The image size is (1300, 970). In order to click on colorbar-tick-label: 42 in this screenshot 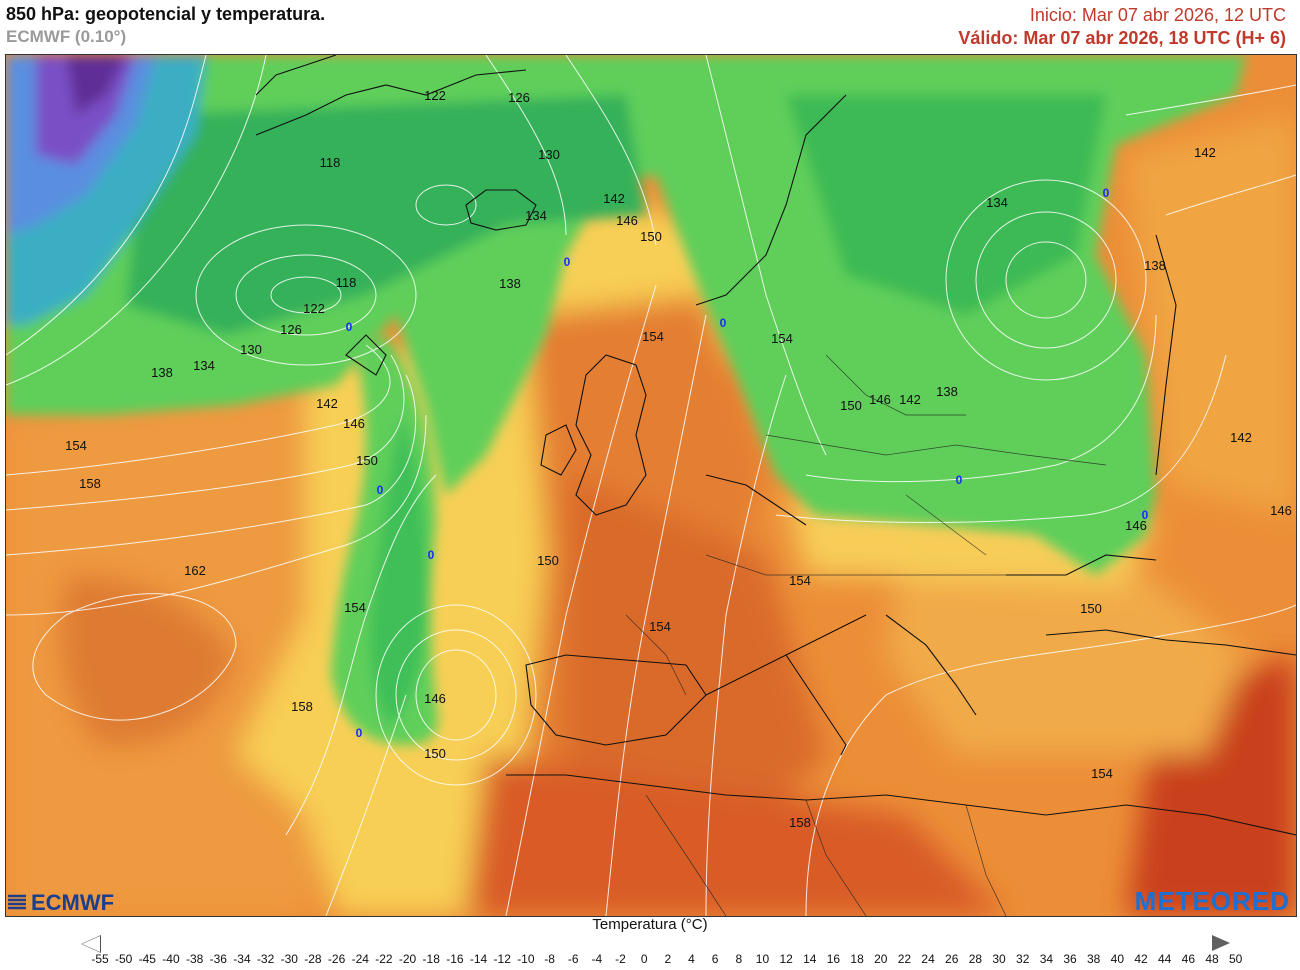, I will do `click(1141, 959)`.